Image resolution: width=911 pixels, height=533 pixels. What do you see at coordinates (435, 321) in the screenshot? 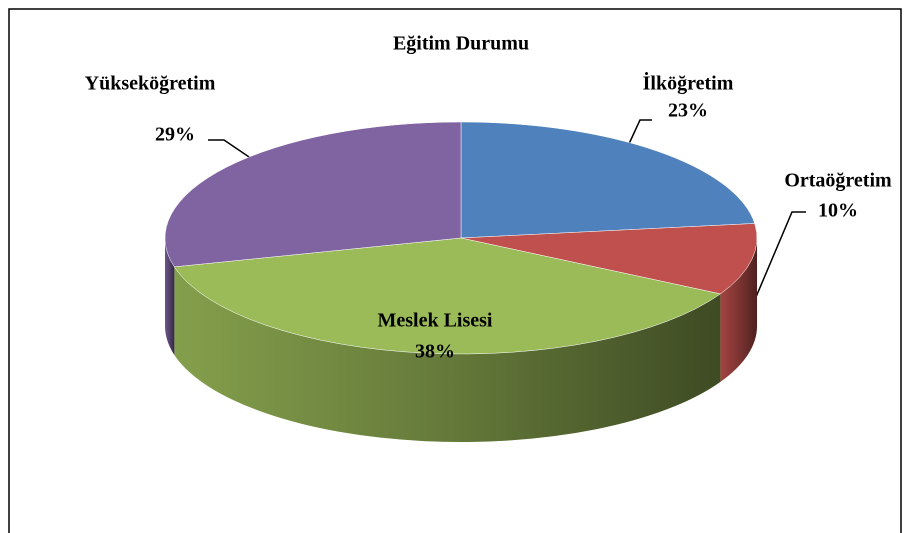
I see `slice-label: Meslek Lisesi` at bounding box center [435, 321].